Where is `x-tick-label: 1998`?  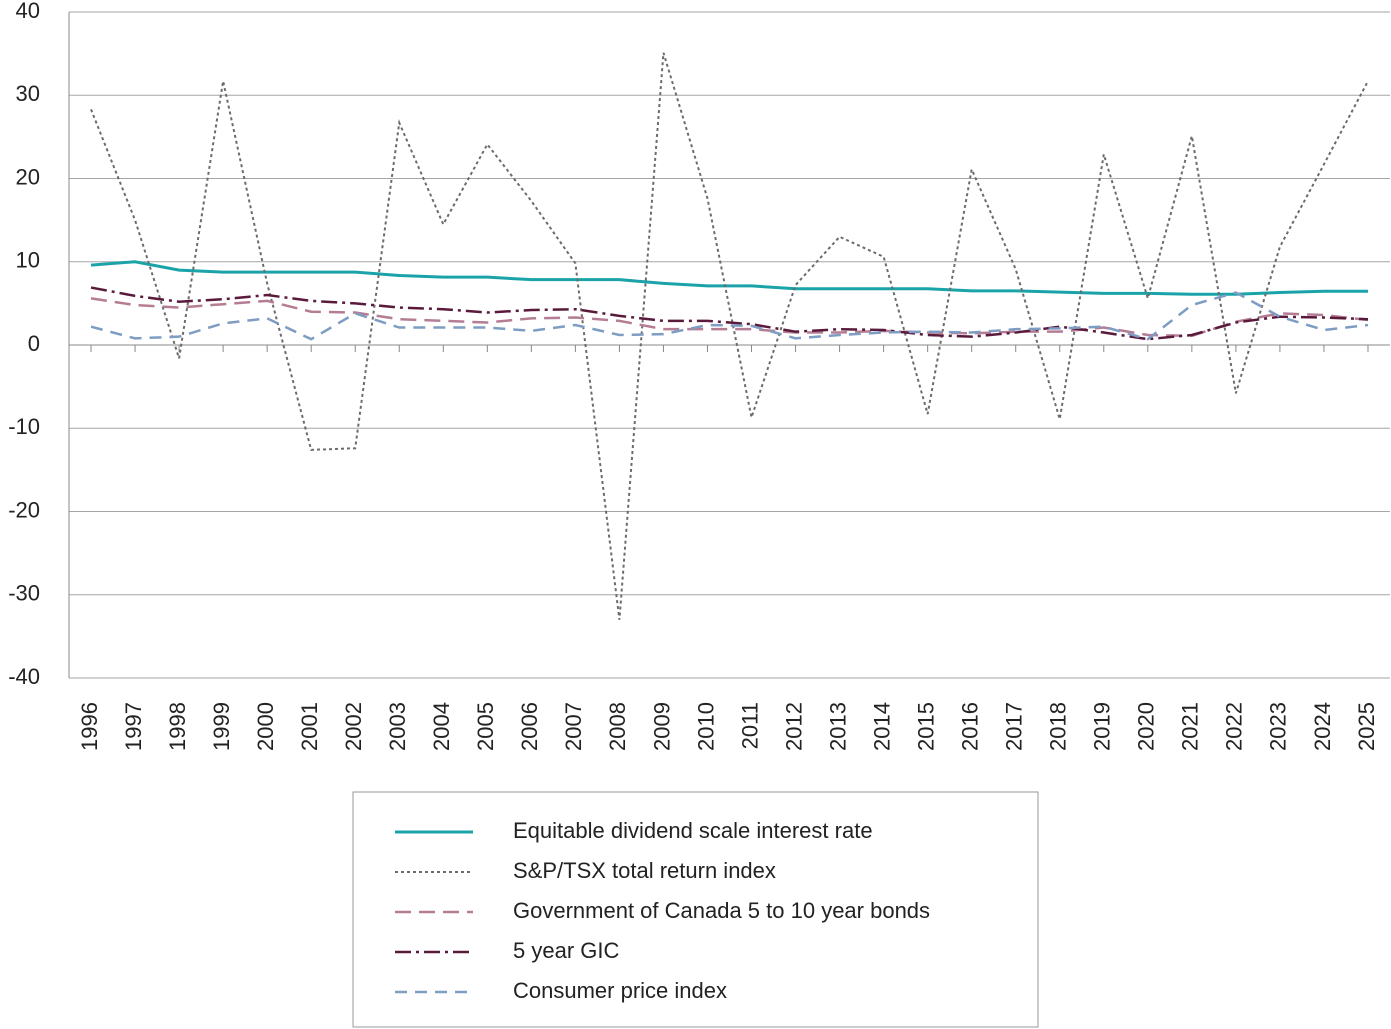 x-tick-label: 1998 is located at coordinates (177, 726).